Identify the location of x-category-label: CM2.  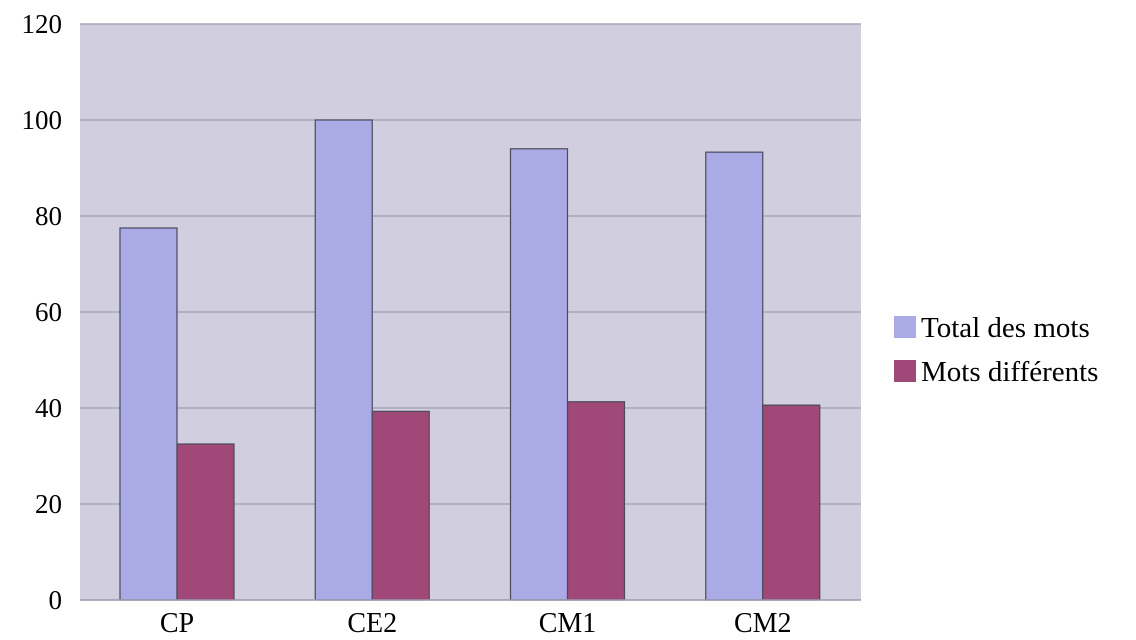
(763, 621).